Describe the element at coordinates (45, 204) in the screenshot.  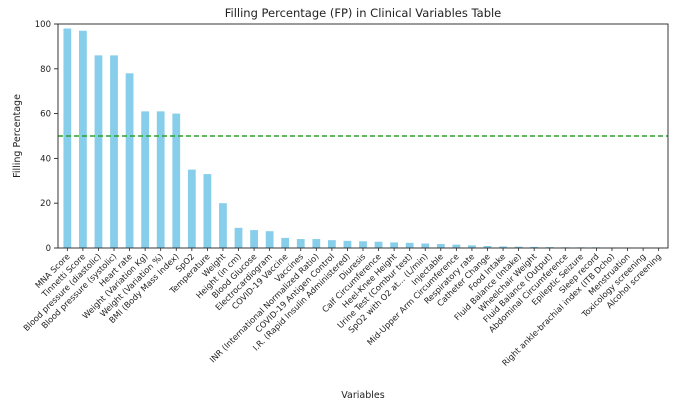
I see `y-tick-label: 20` at that location.